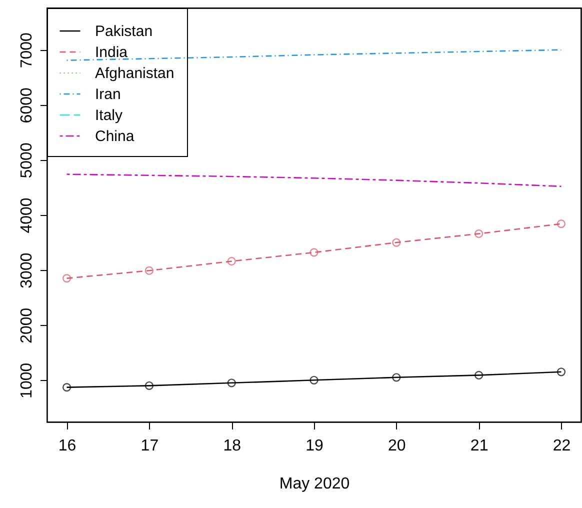 This screenshot has height=508, width=582. I want to click on y-tick-label: 5000, so click(27, 160).